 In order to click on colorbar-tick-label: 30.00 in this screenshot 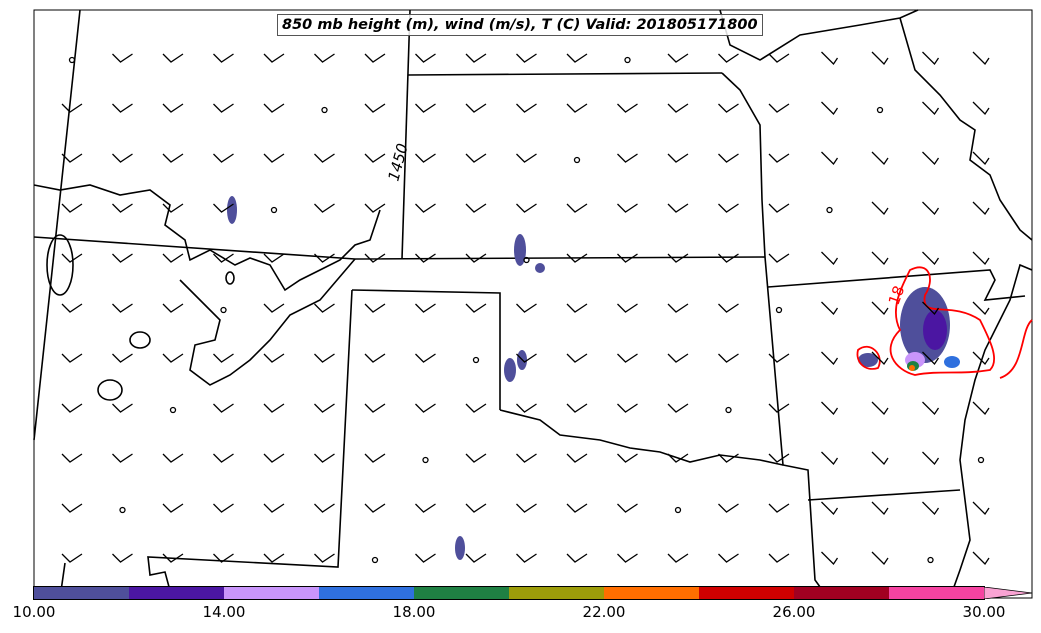, I will do `click(984, 612)`.